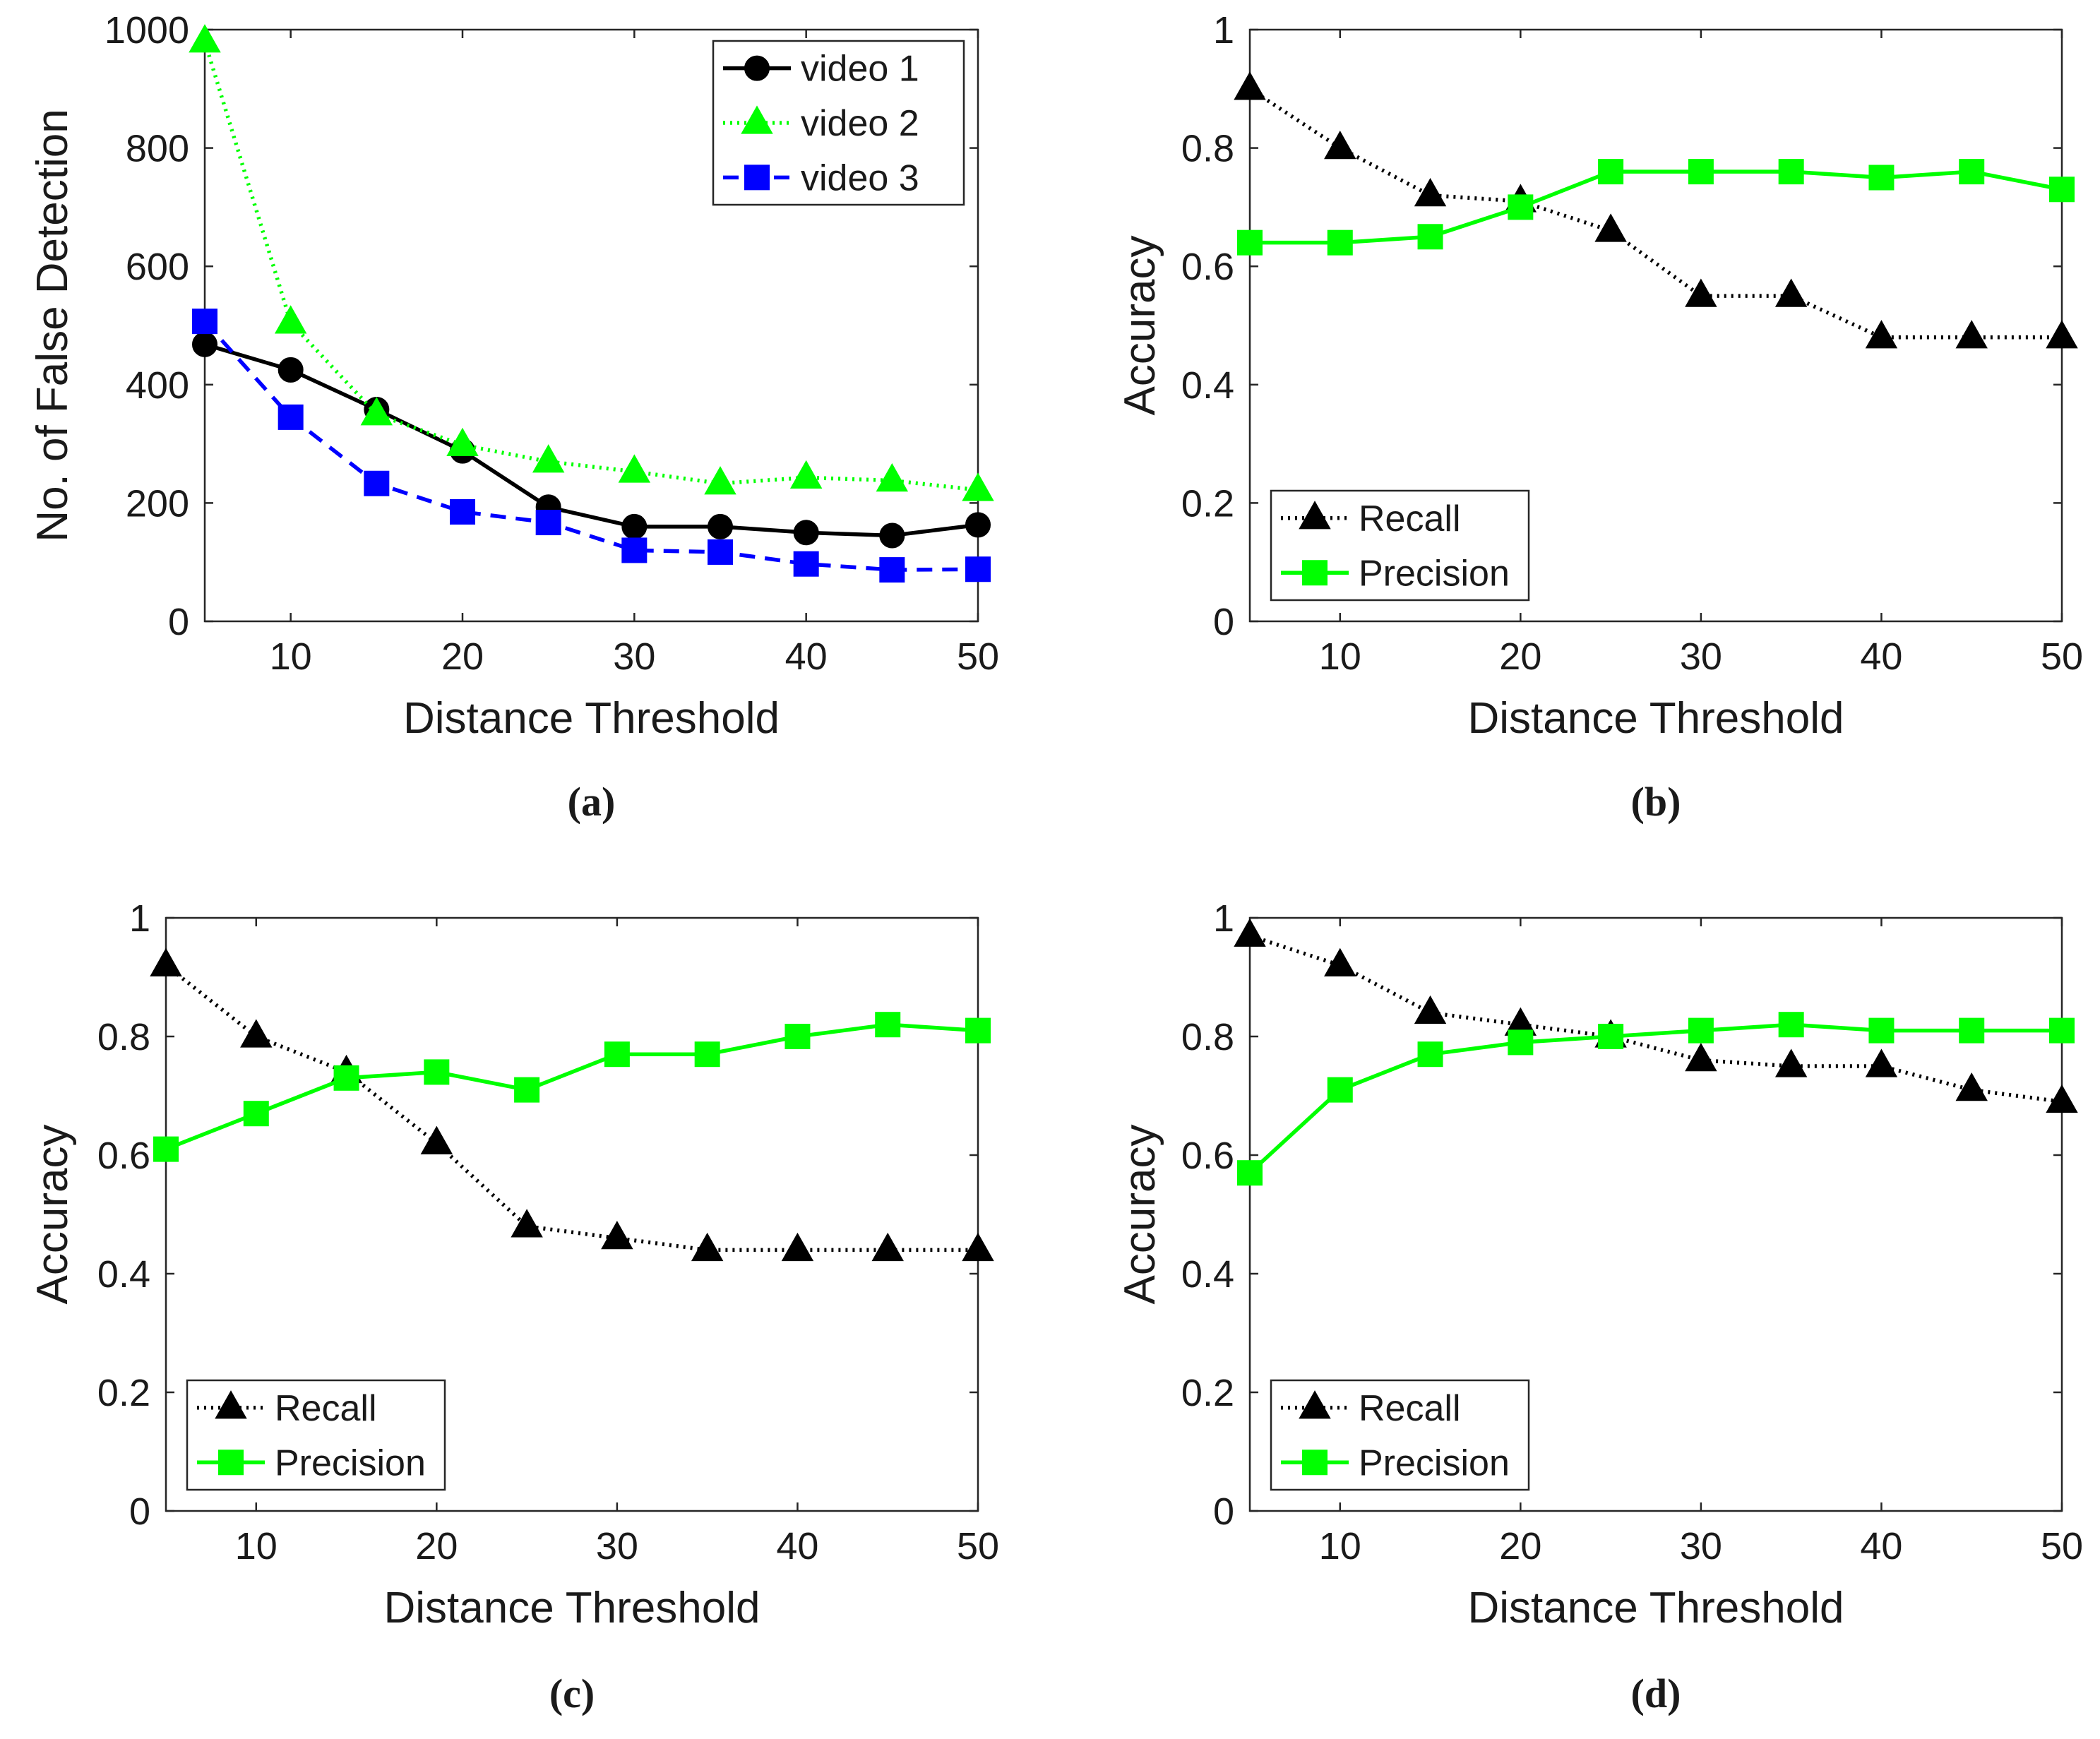 This screenshot has width=2100, height=1739. I want to click on y-tick-label: 600, so click(157, 267).